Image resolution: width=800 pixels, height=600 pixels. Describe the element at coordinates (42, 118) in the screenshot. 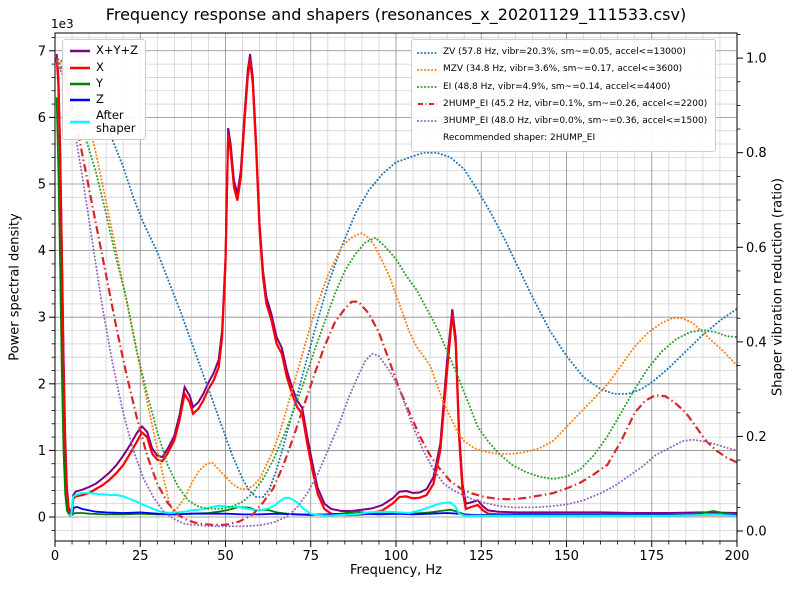

I see `y-left-tick-label: 6` at that location.